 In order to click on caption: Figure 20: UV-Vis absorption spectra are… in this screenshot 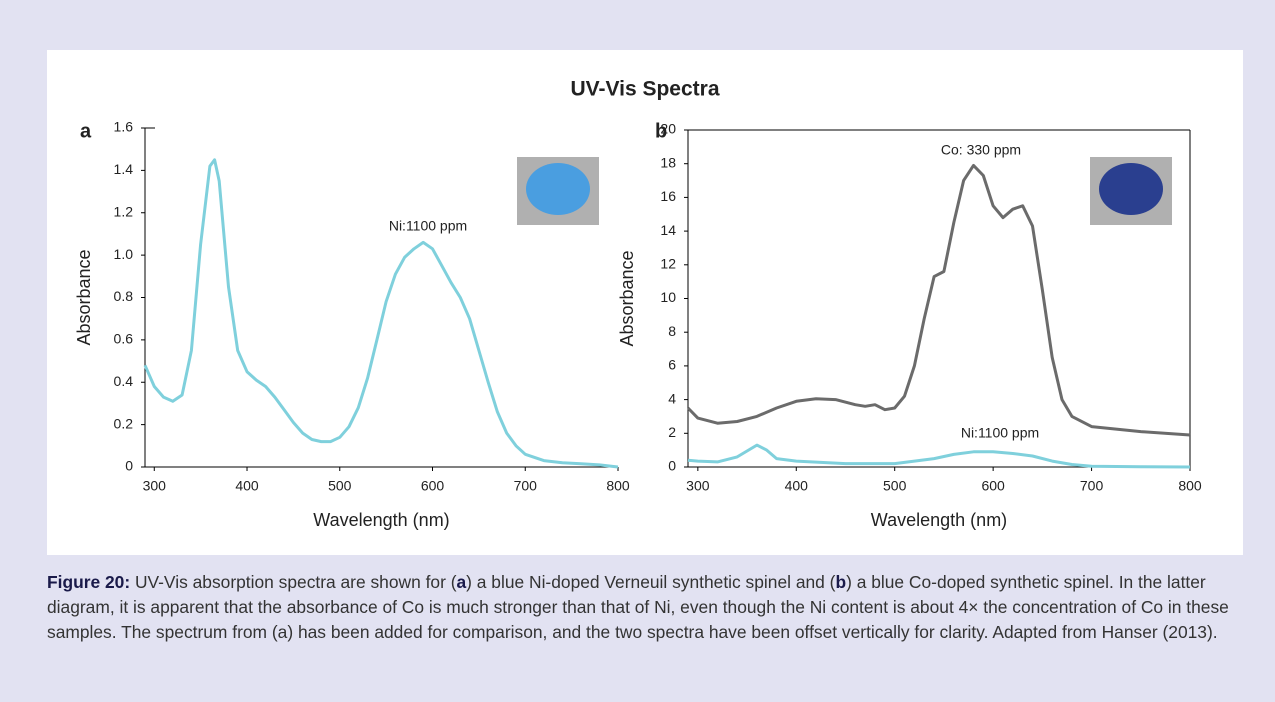, I will do `click(639, 607)`.